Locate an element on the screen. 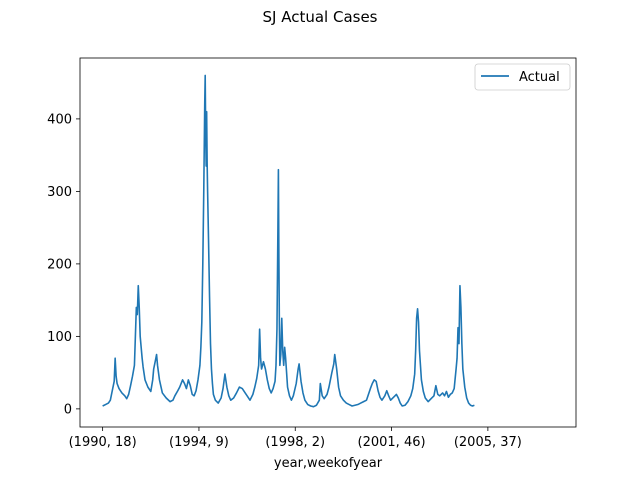 Image resolution: width=640 pixels, height=480 pixels. y-tick-label: 200 is located at coordinates (59, 264).